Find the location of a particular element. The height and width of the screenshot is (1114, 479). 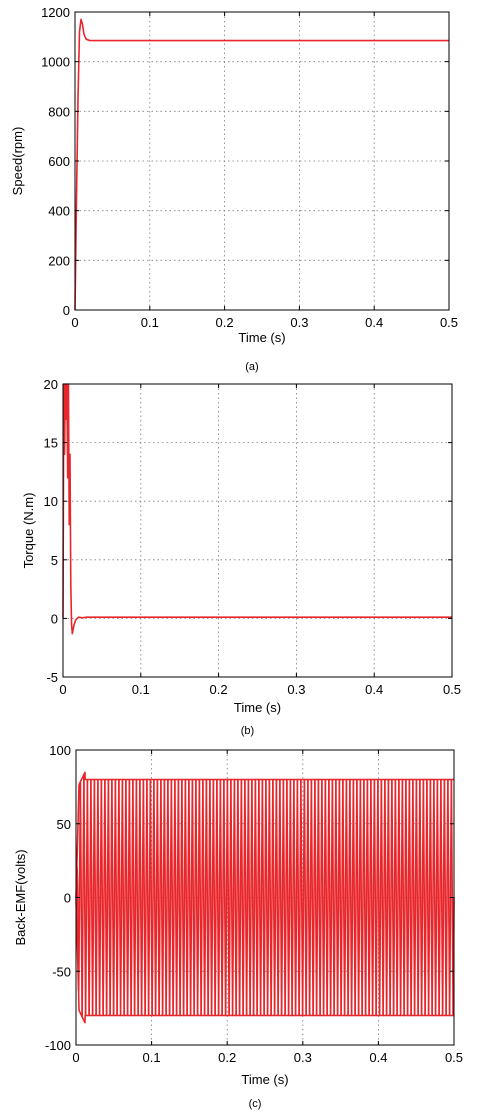

y-tick-label: 800 is located at coordinates (59, 111).